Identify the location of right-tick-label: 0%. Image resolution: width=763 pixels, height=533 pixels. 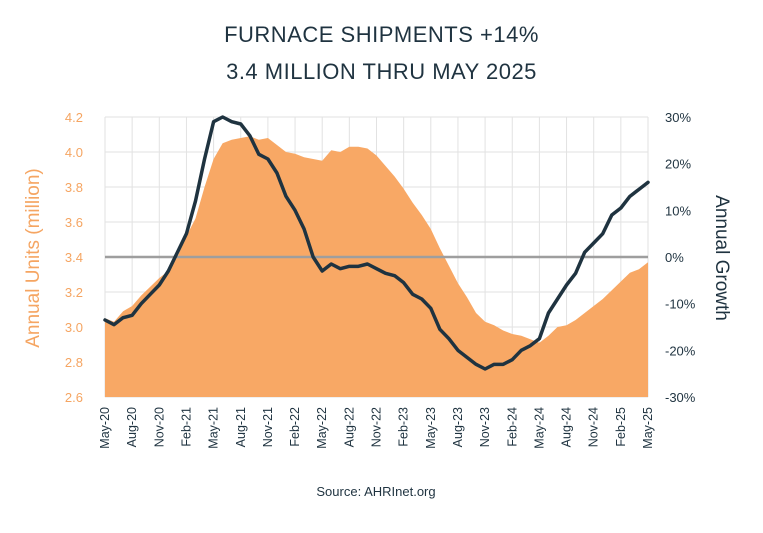
(674, 257).